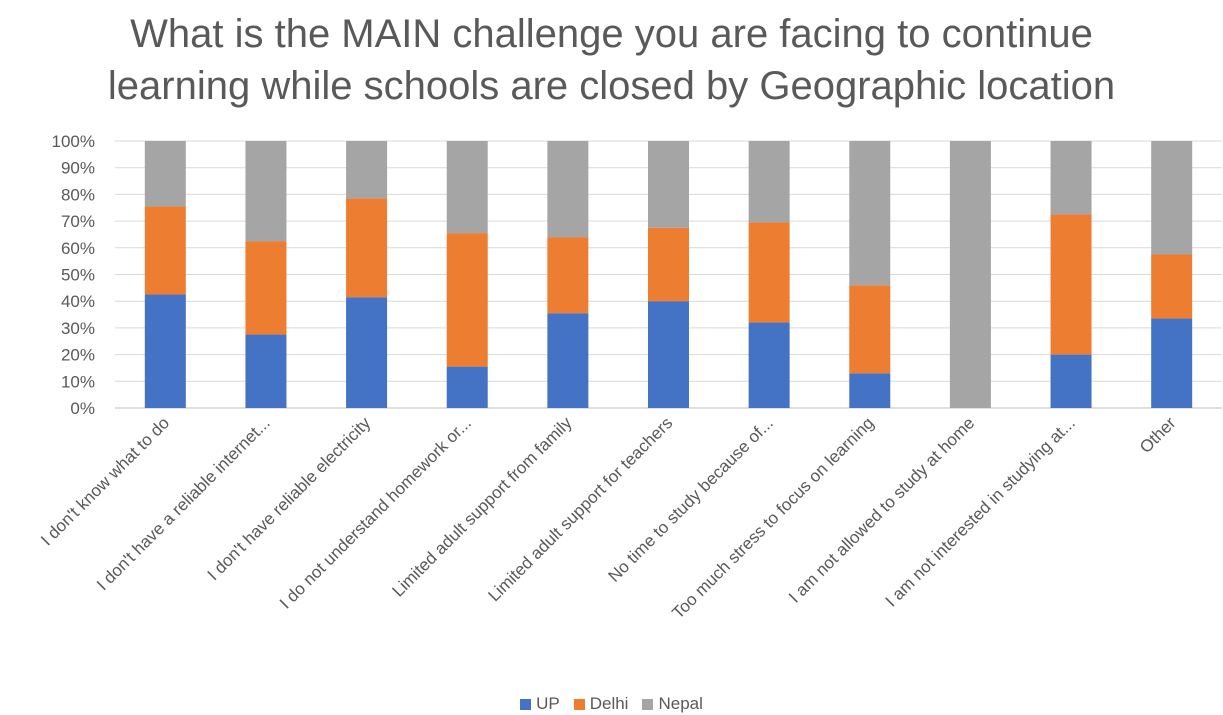  What do you see at coordinates (881, 509) in the screenshot?
I see `x-tick-label: I am not allowed to study at home` at bounding box center [881, 509].